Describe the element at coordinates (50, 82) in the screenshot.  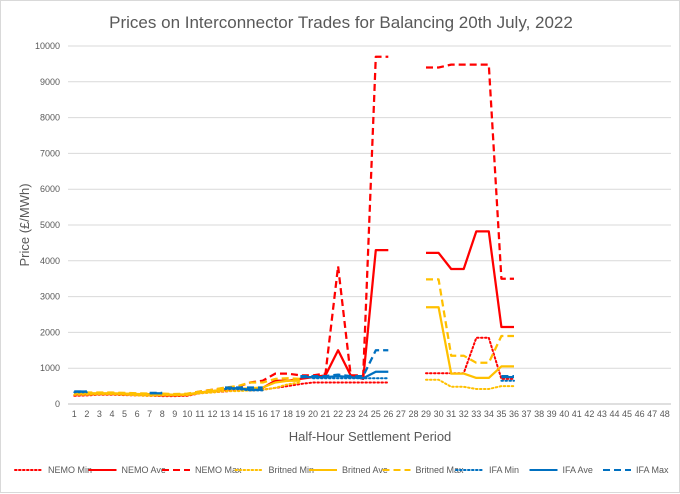
I see `y-tick-label: 9000` at that location.